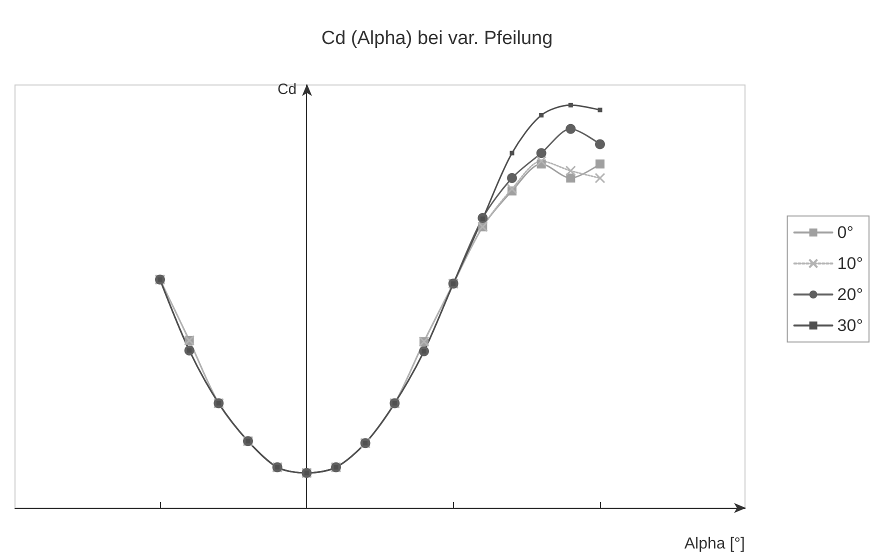 The height and width of the screenshot is (558, 874). What do you see at coordinates (850, 325) in the screenshot?
I see `legend-label: 30°` at bounding box center [850, 325].